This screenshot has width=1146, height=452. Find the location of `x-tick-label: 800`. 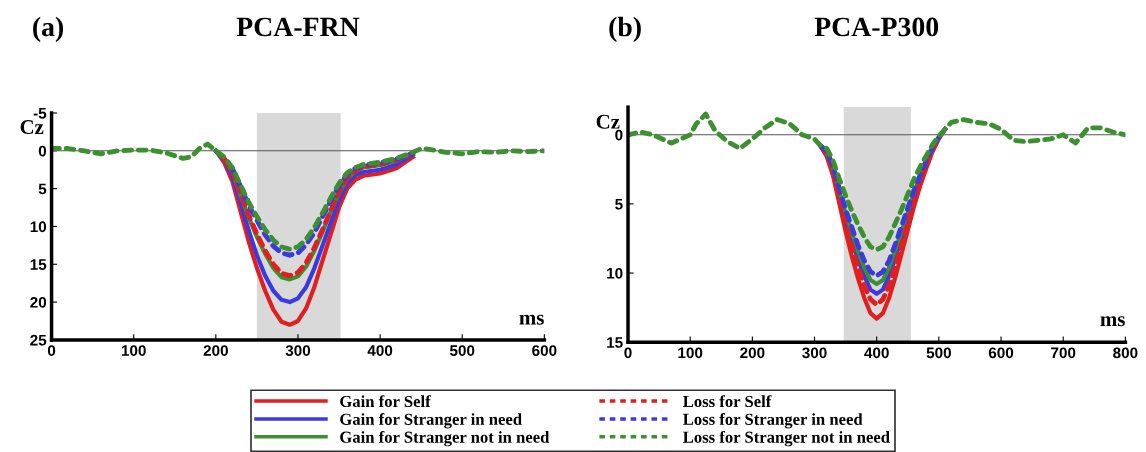

x-tick-label: 800 is located at coordinates (1125, 353).